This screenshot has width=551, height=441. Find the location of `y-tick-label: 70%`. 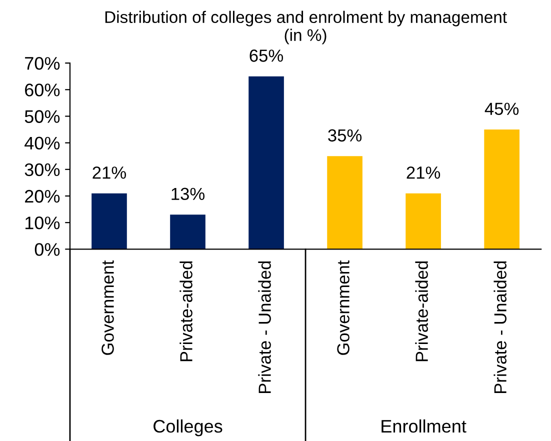

y-tick-label: 70% is located at coordinates (42, 63).